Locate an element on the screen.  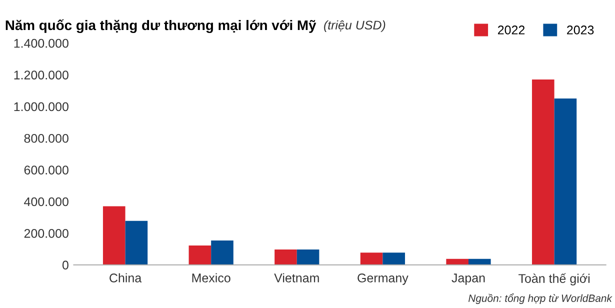
chart-title: Năm quốc gia thặng dư thương mại lớn với Mỹ is located at coordinates (161, 26).